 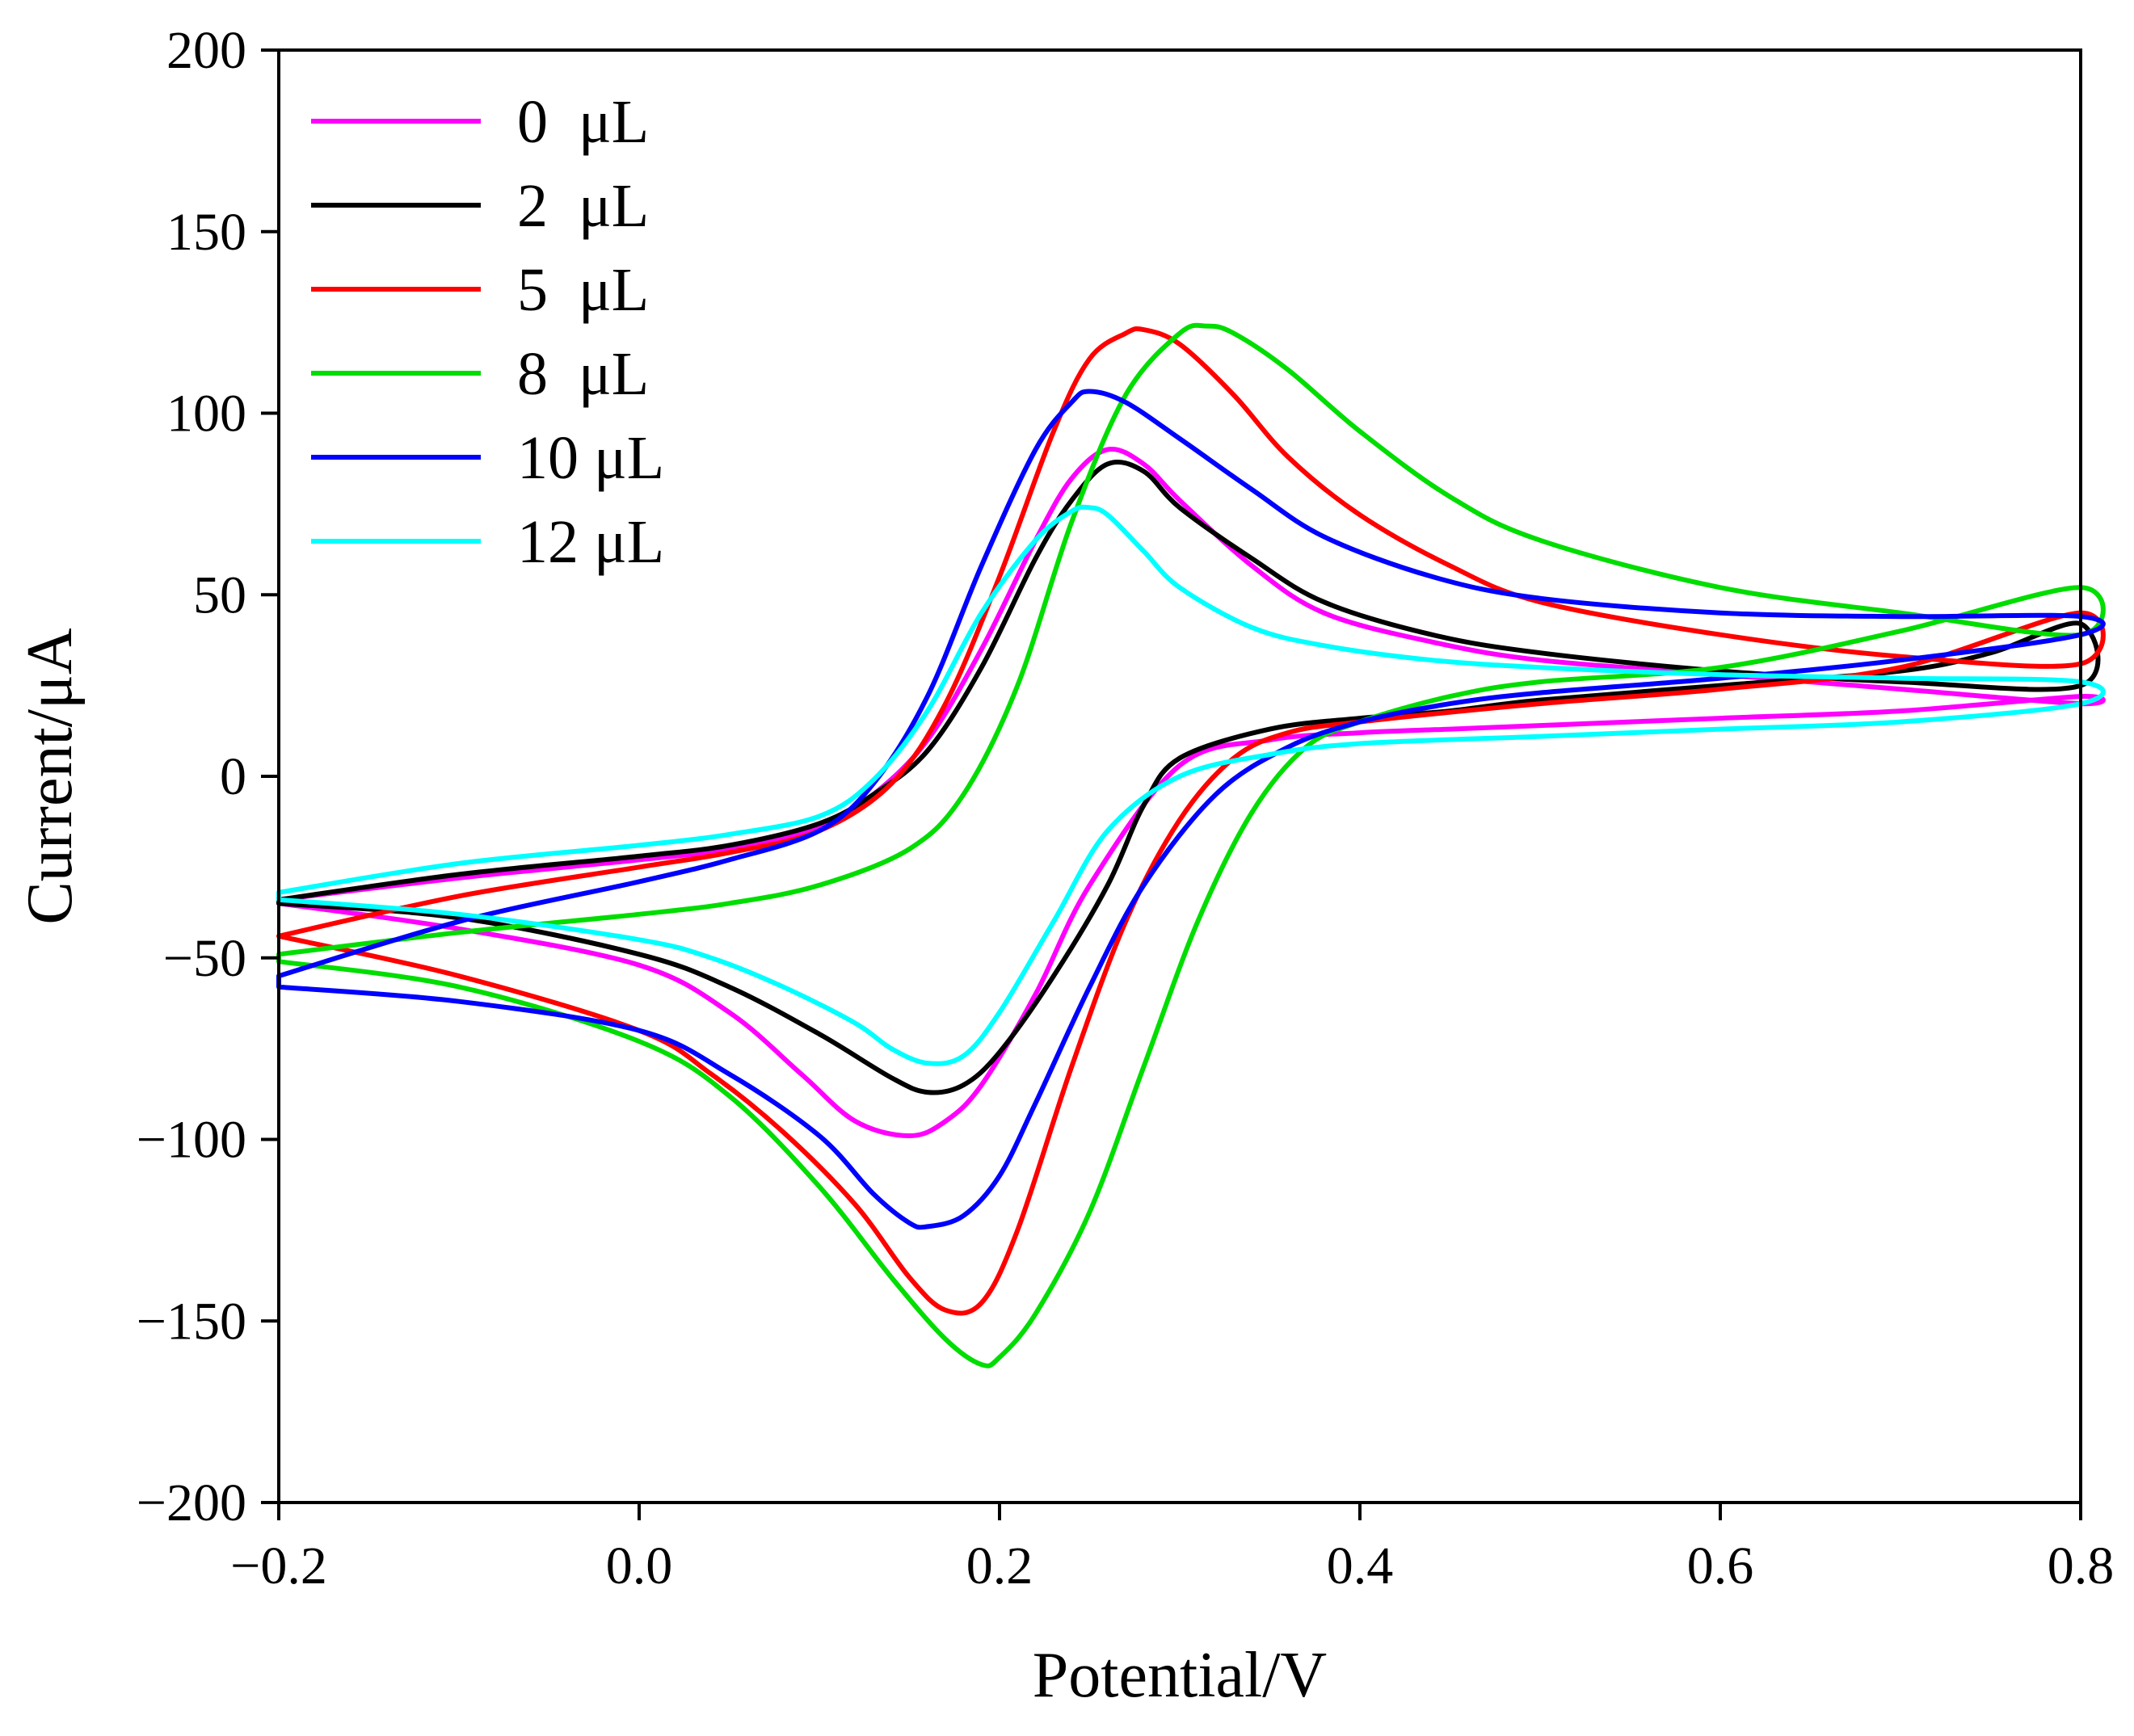 I want to click on y-tick-label: 0, so click(x=233, y=776).